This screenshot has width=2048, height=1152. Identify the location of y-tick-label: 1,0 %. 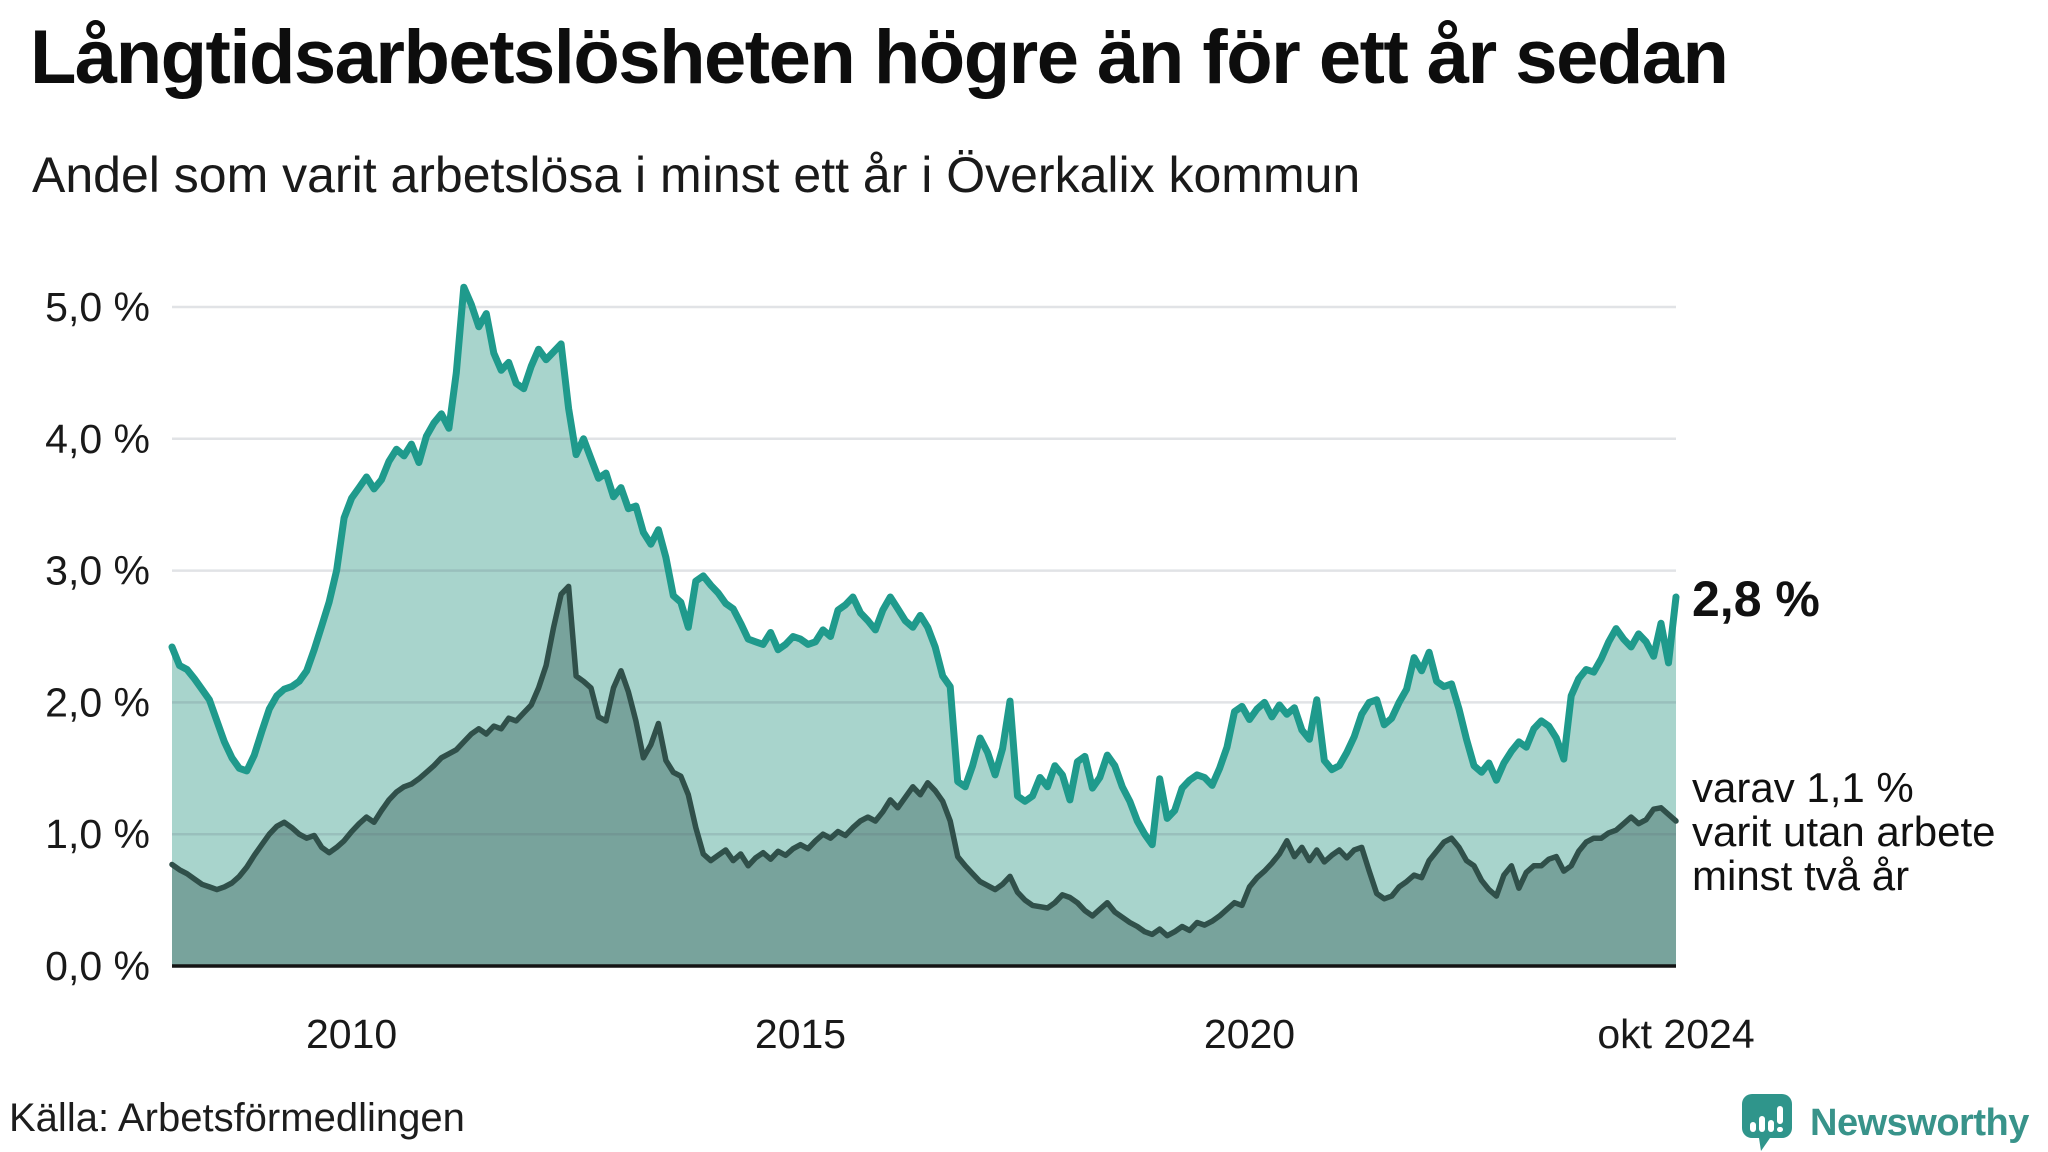
(97, 834).